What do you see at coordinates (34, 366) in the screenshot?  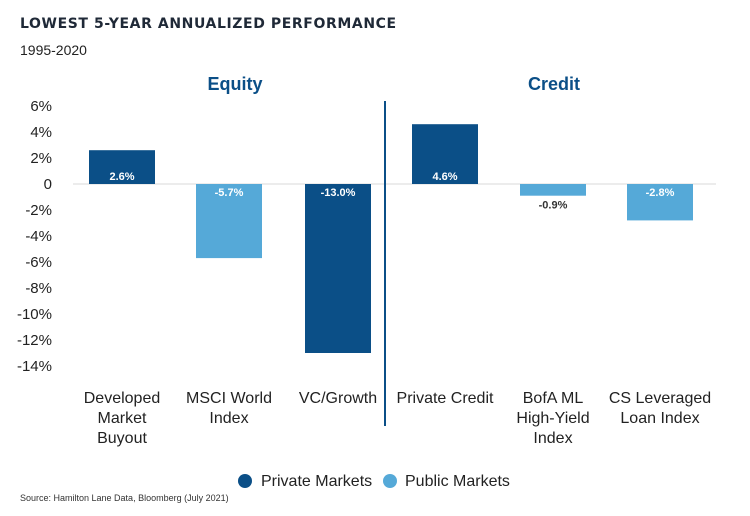 I see `y-tick-label: -14%` at bounding box center [34, 366].